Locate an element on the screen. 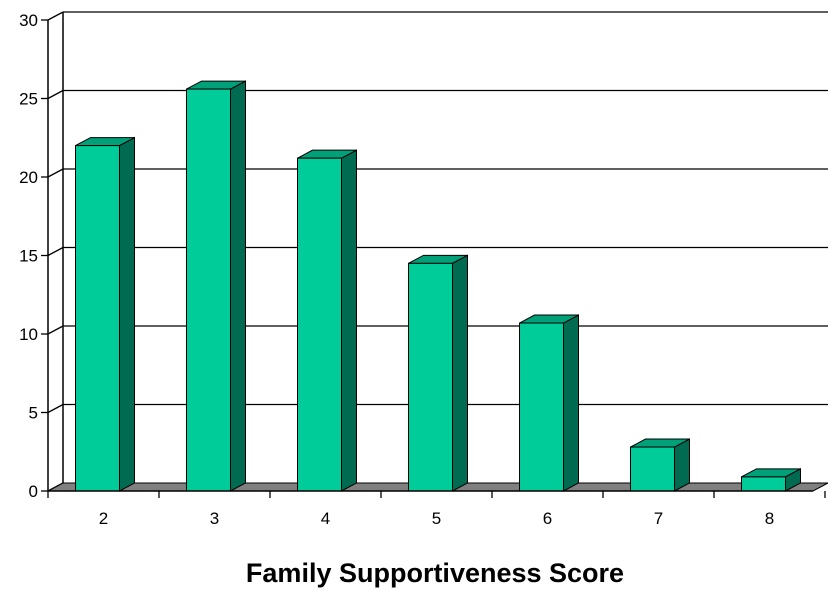  y-tick-label: 0 is located at coordinates (33, 491).